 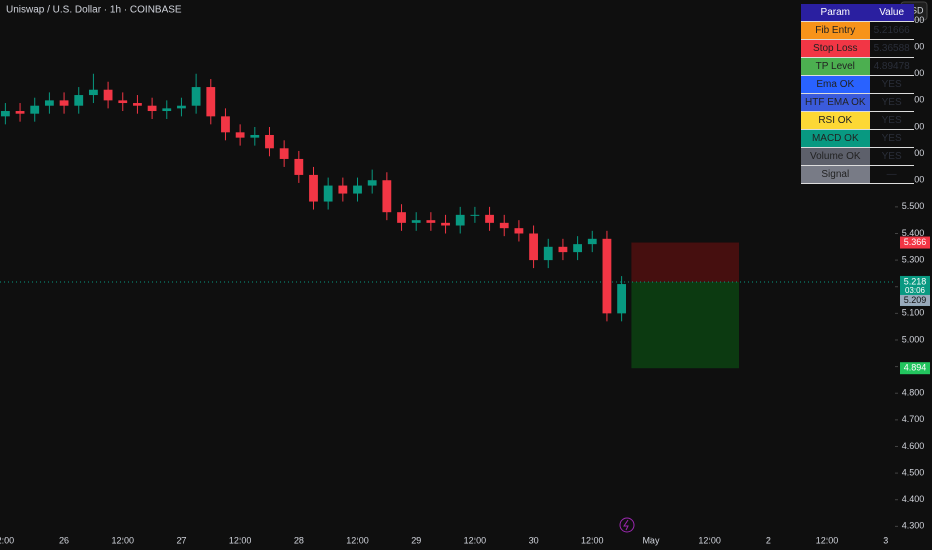 I want to click on stop-label: 5.366, so click(x=915, y=242).